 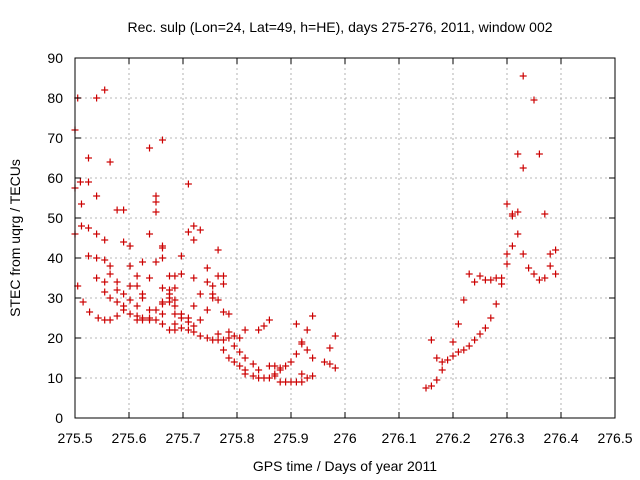 I want to click on x-tick-label: 275.5, so click(x=74, y=438).